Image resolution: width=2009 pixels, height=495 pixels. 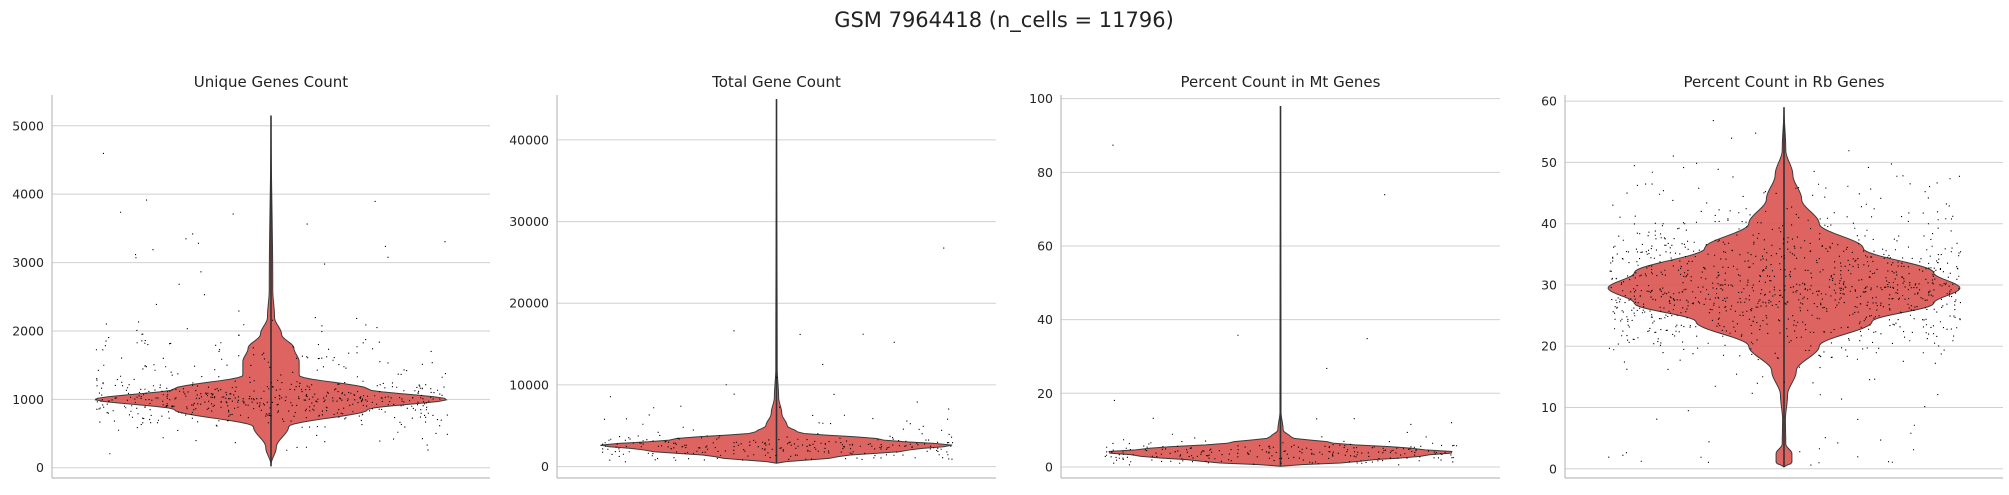 I want to click on y-tick-label: 80, so click(x=1045, y=172).